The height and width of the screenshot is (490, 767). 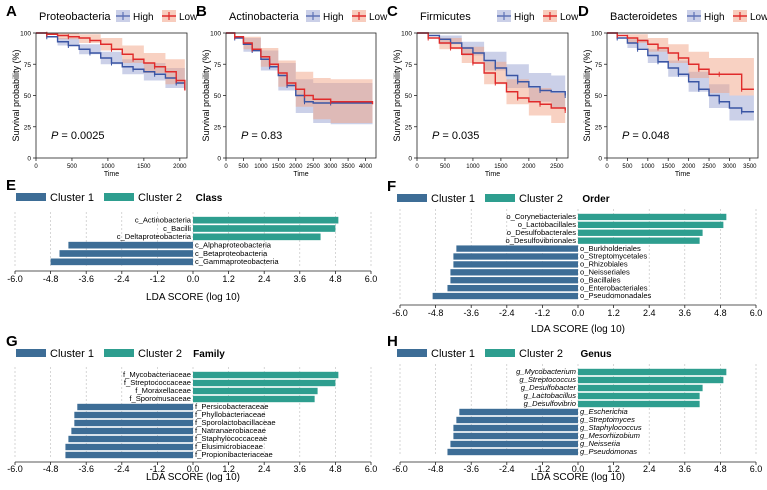 I want to click on x-tick-label: 2000, so click(x=529, y=167).